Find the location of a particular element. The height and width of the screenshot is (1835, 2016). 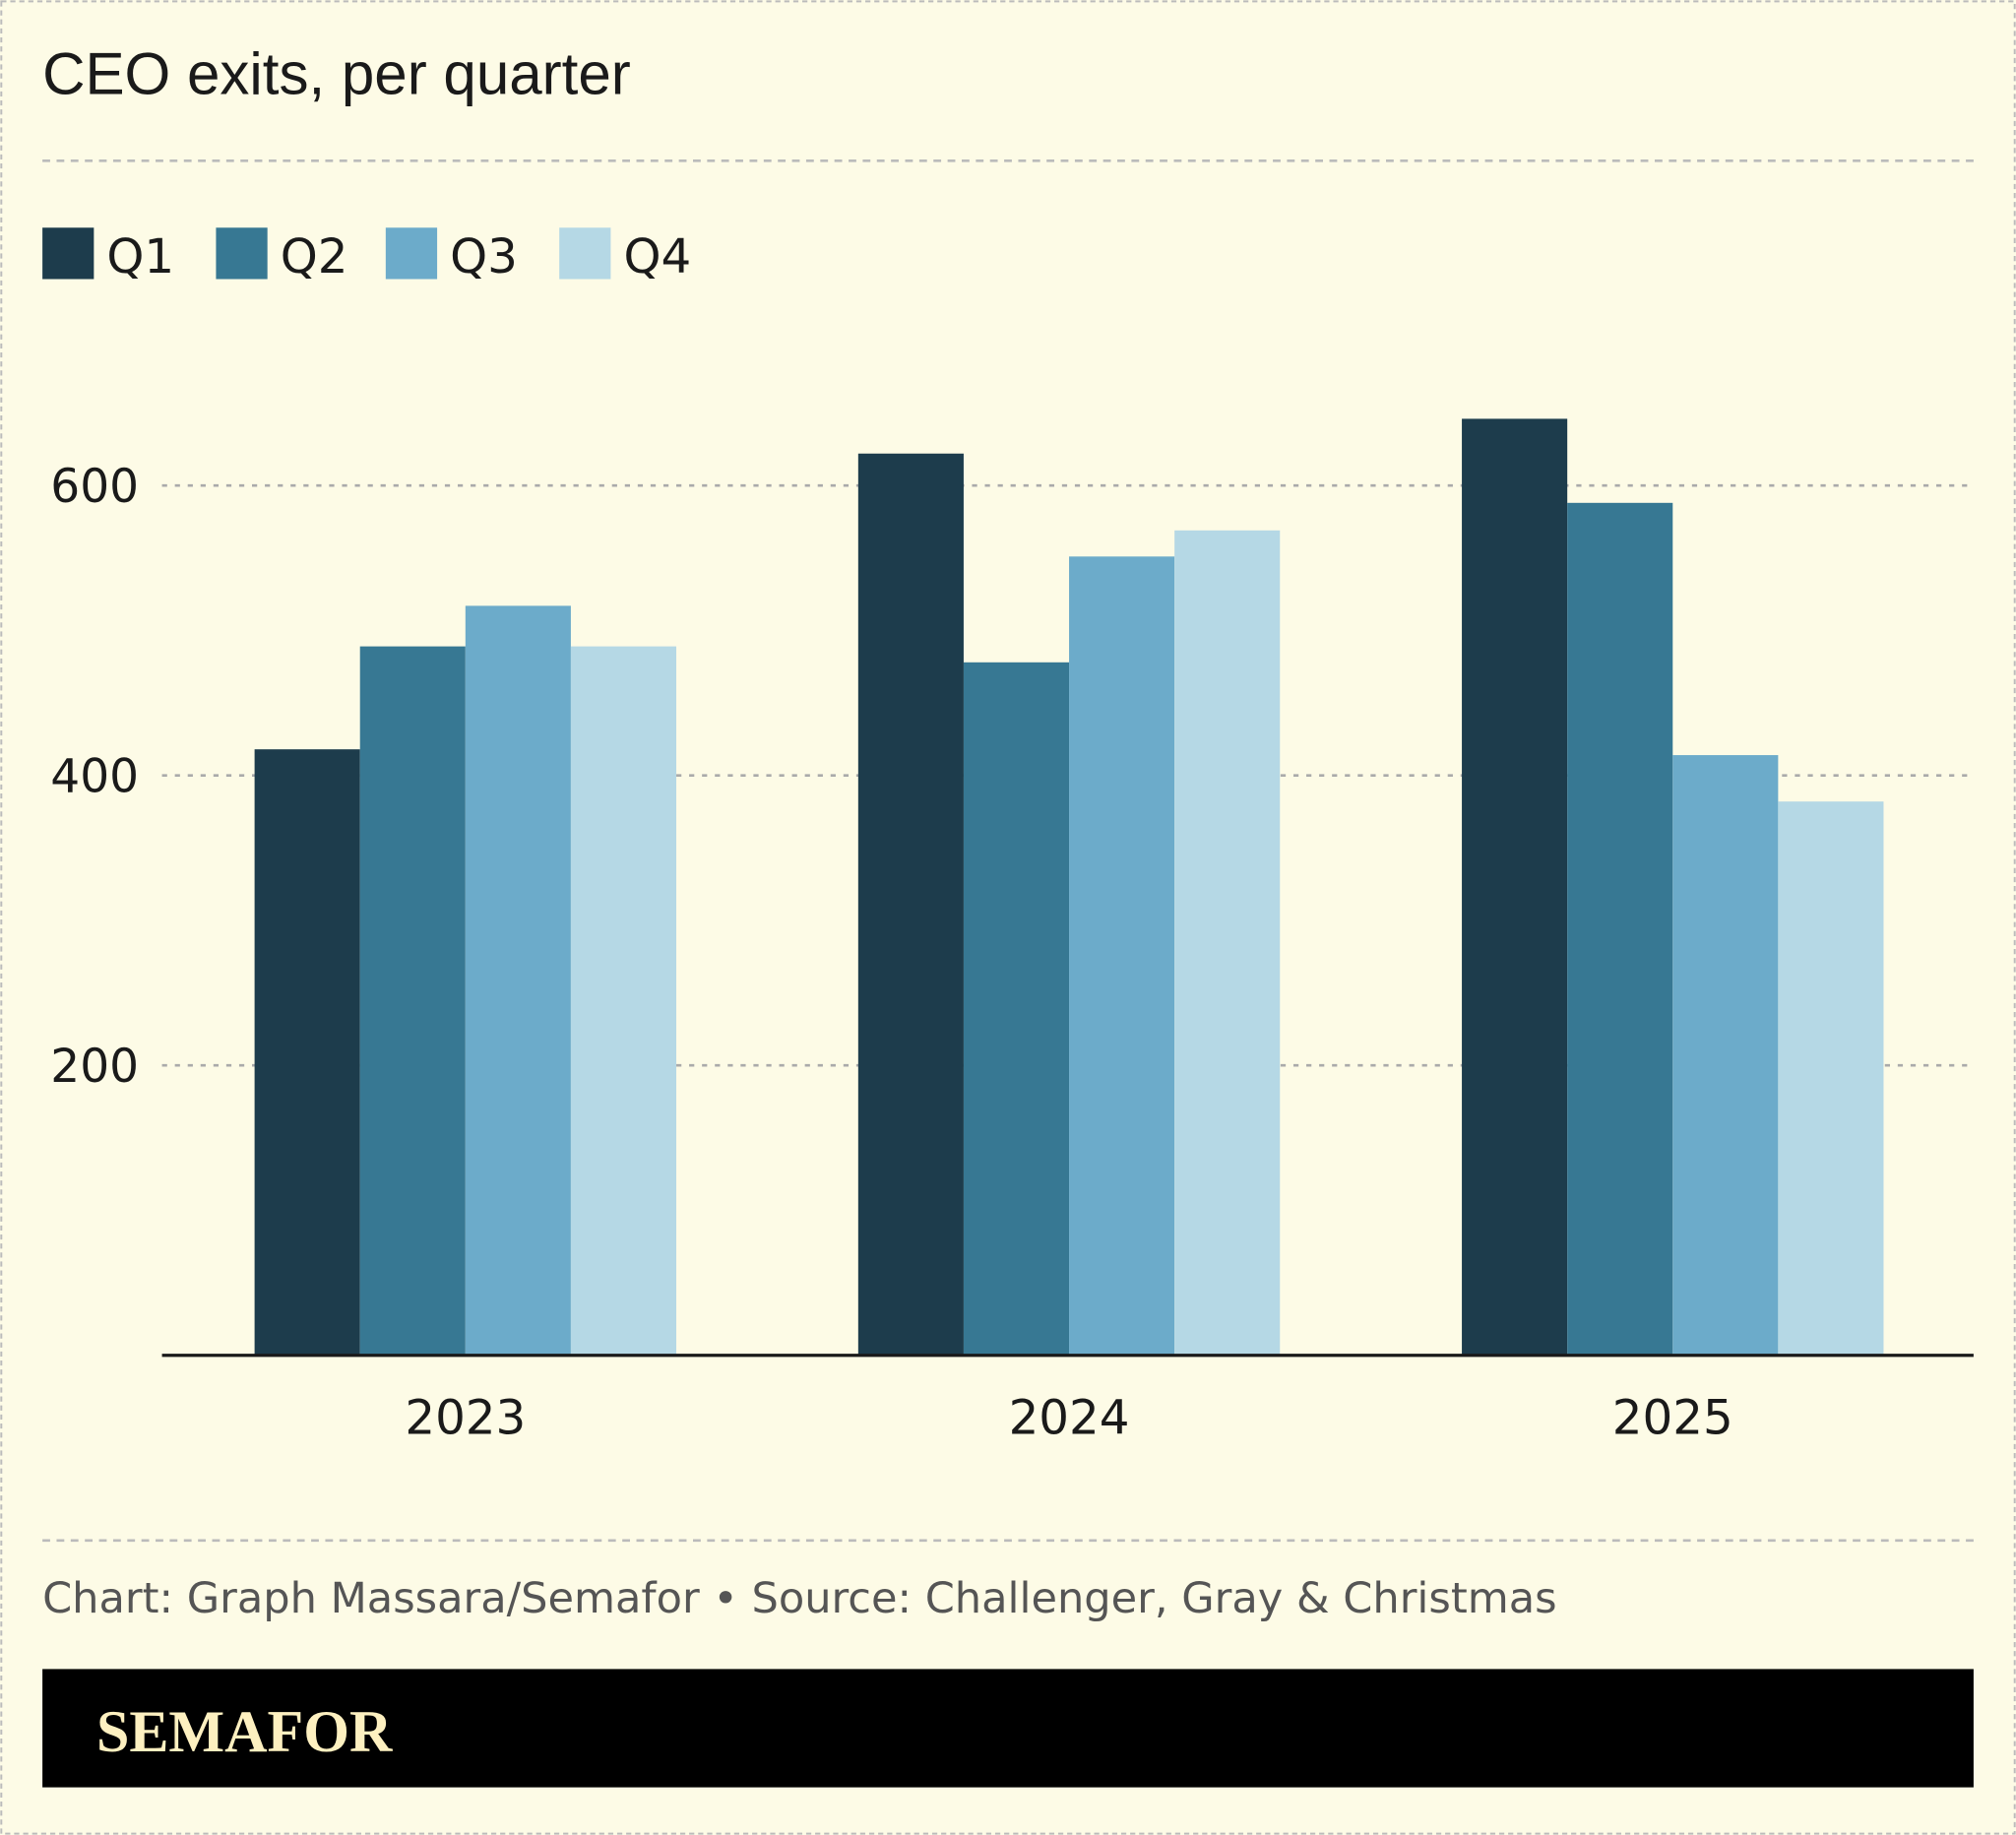

legend: Q1 Q2 Q3 Q4 is located at coordinates (366, 256).